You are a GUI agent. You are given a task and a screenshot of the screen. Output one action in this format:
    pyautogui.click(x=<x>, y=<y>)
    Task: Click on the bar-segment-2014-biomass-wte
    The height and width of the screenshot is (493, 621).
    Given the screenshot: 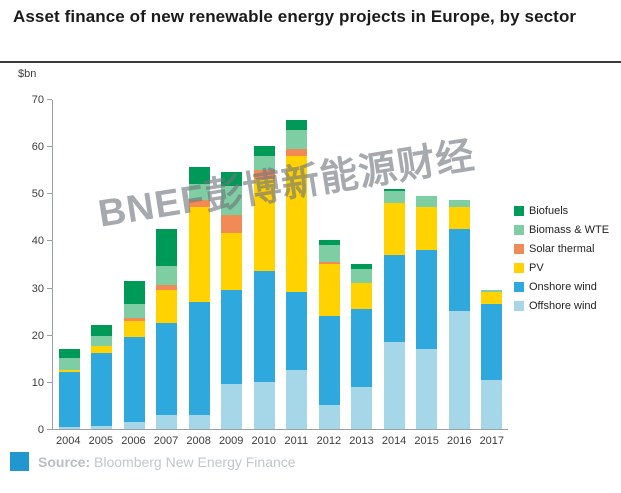 What is the action you would take?
    pyautogui.click(x=394, y=196)
    